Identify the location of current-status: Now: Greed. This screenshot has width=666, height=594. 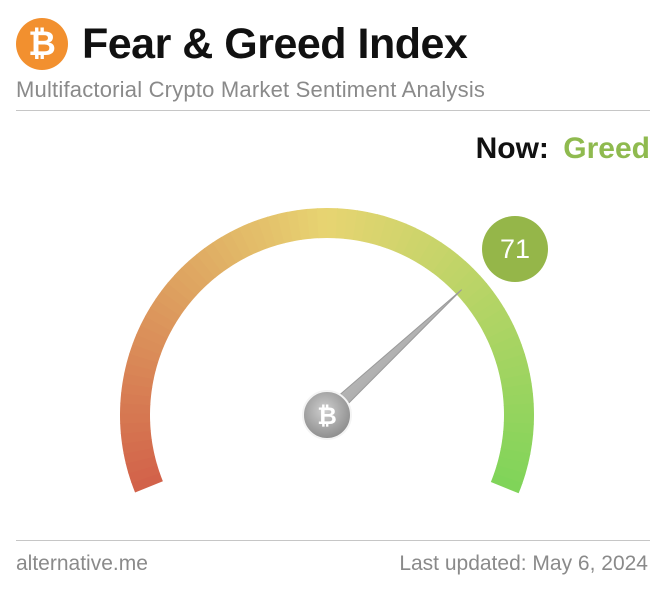
(563, 149).